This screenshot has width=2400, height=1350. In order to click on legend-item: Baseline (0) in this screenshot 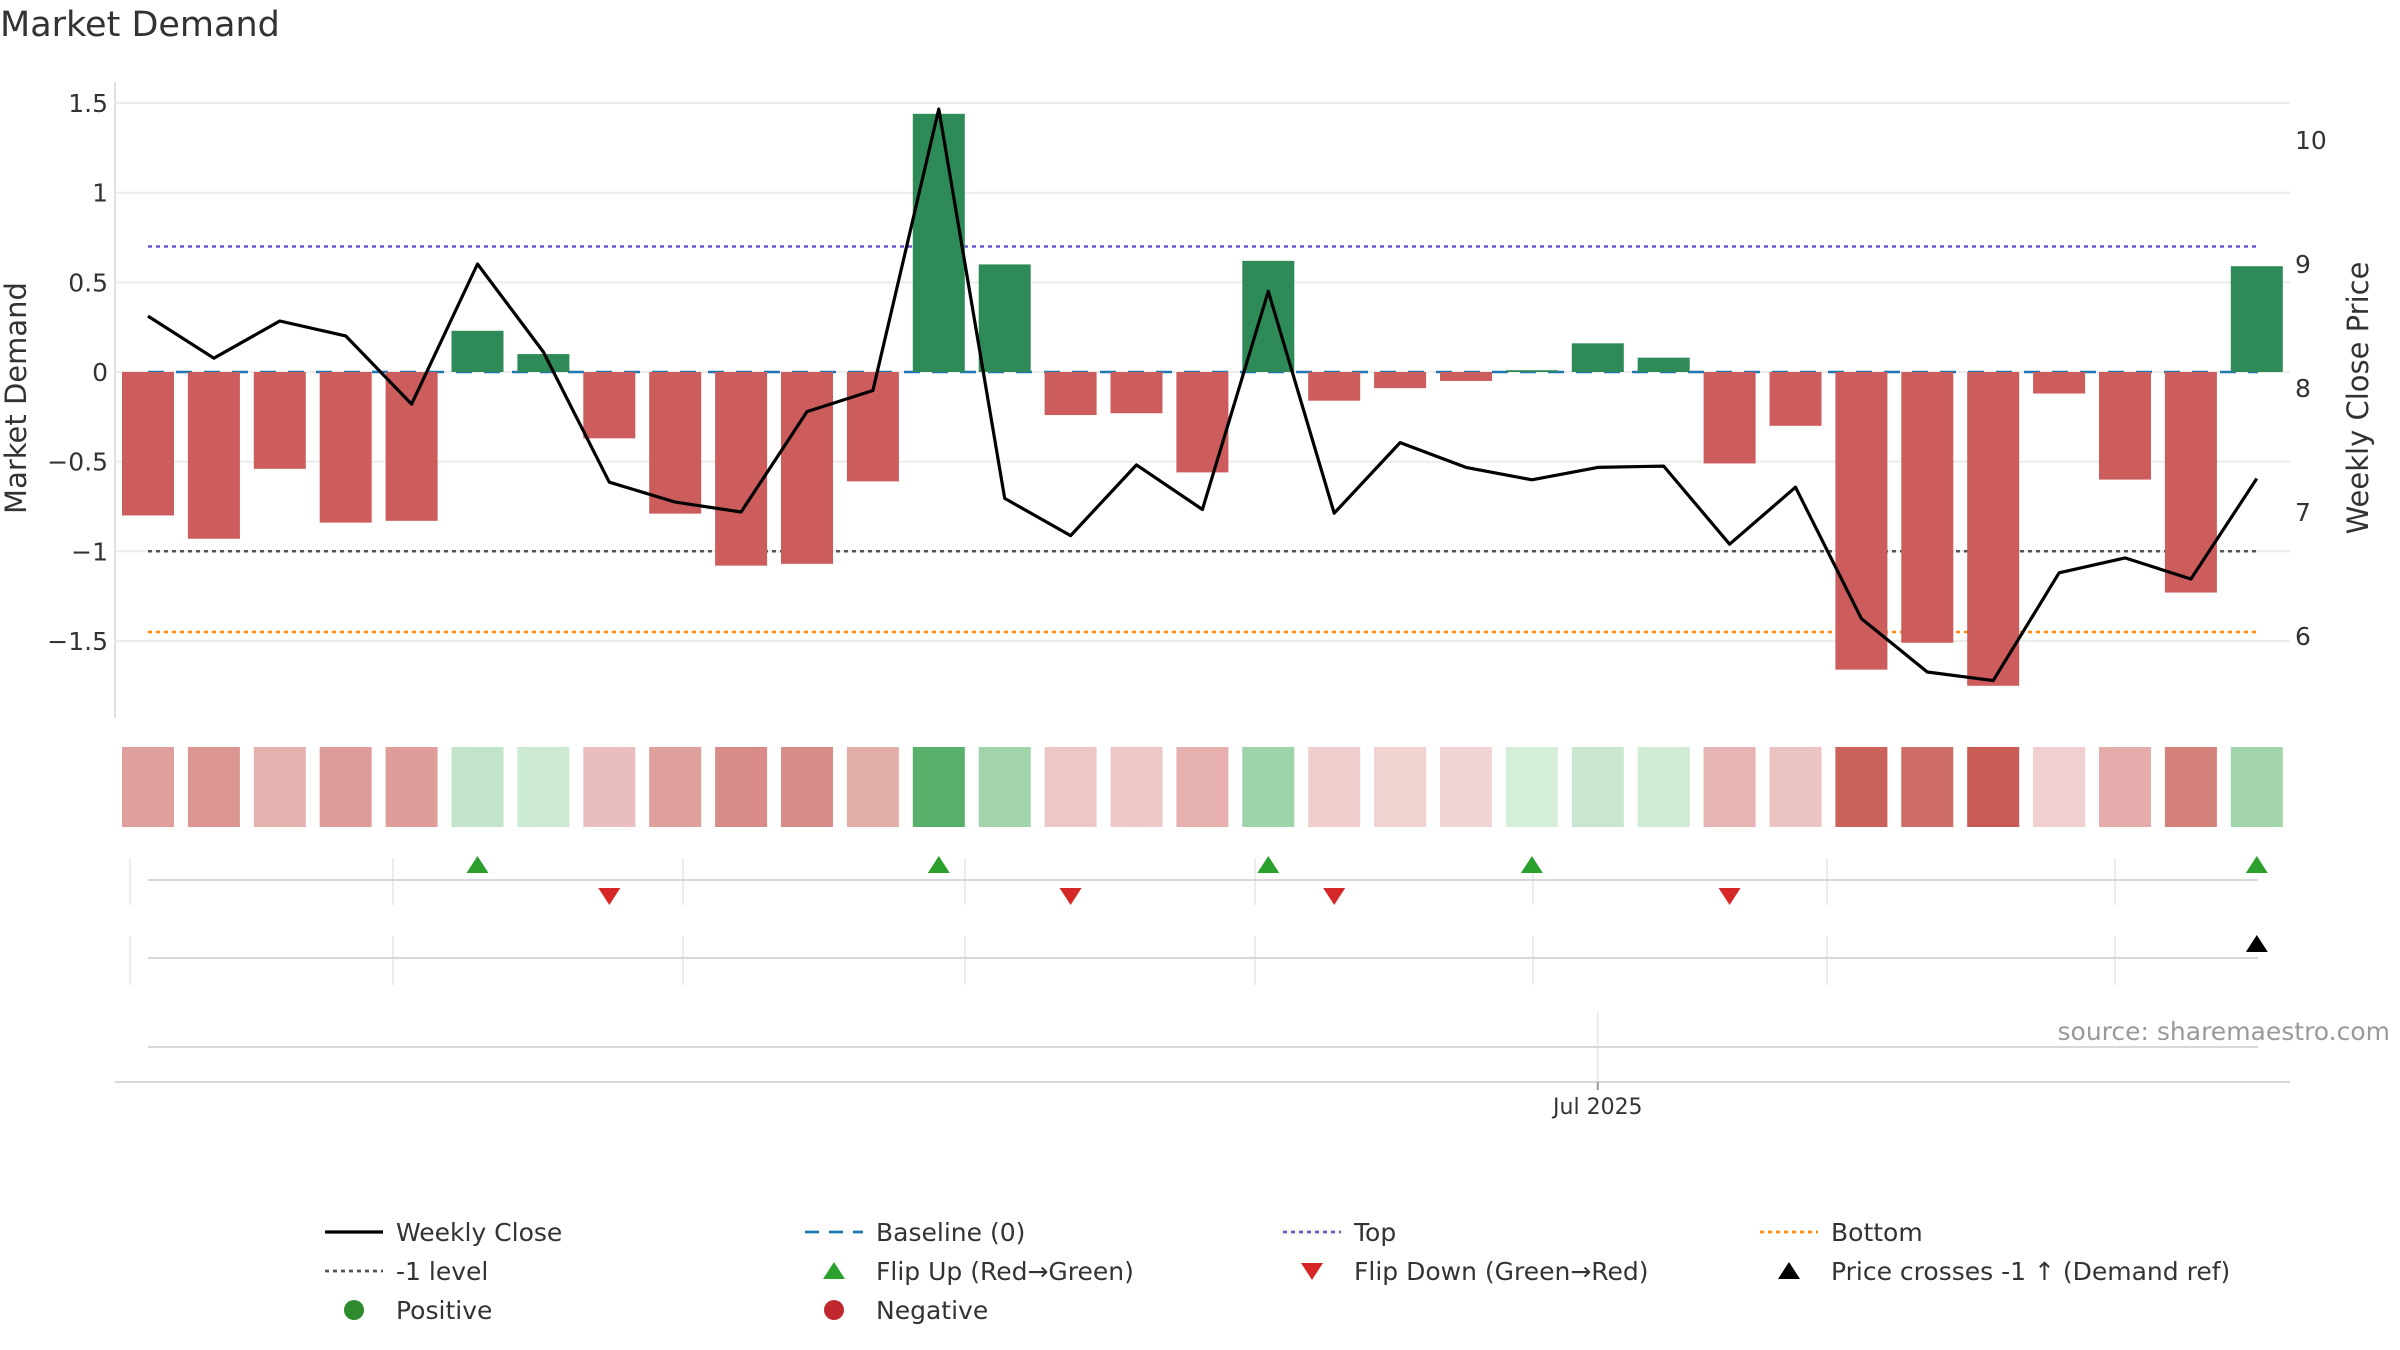, I will do `click(915, 1232)`.